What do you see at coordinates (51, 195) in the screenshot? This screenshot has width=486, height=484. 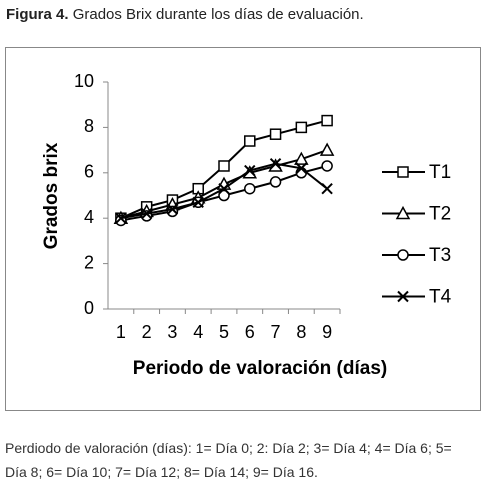 I see `y-axis-title: Grados brix` at bounding box center [51, 195].